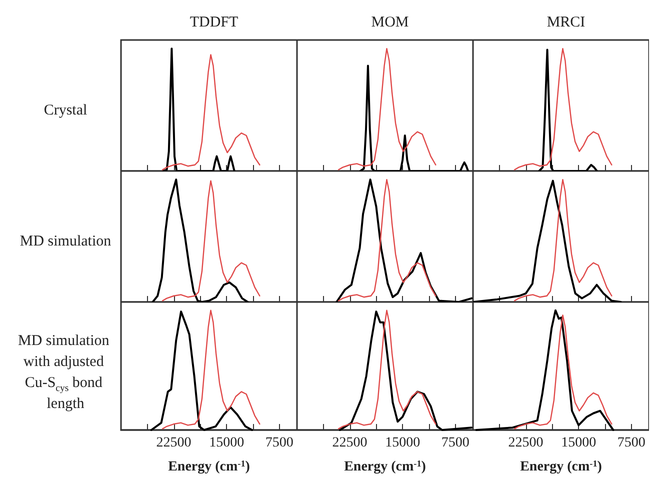 This screenshot has height=478, width=651. I want to click on chart-title: MOM, so click(390, 22).